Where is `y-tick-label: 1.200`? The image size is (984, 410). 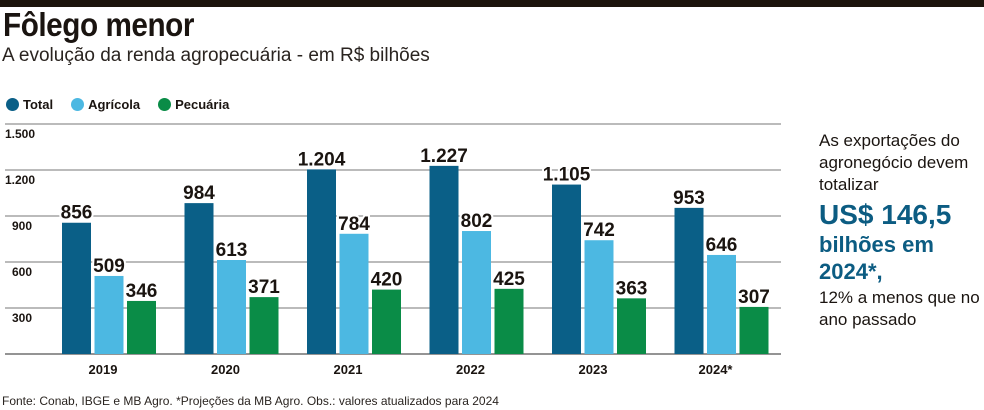
y-tick-label: 1.200 is located at coordinates (20, 180).